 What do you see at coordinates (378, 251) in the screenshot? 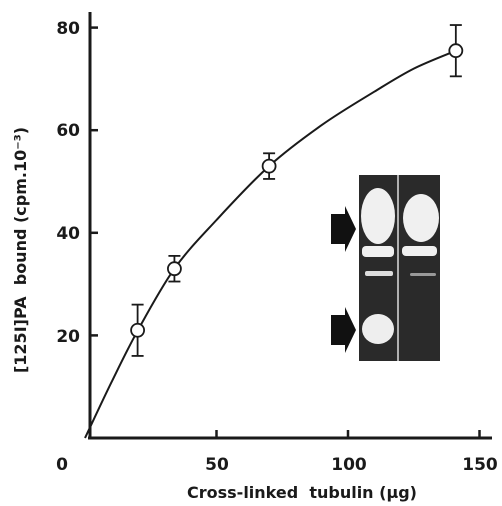
I see `gel-band-mid-lane1` at bounding box center [378, 251].